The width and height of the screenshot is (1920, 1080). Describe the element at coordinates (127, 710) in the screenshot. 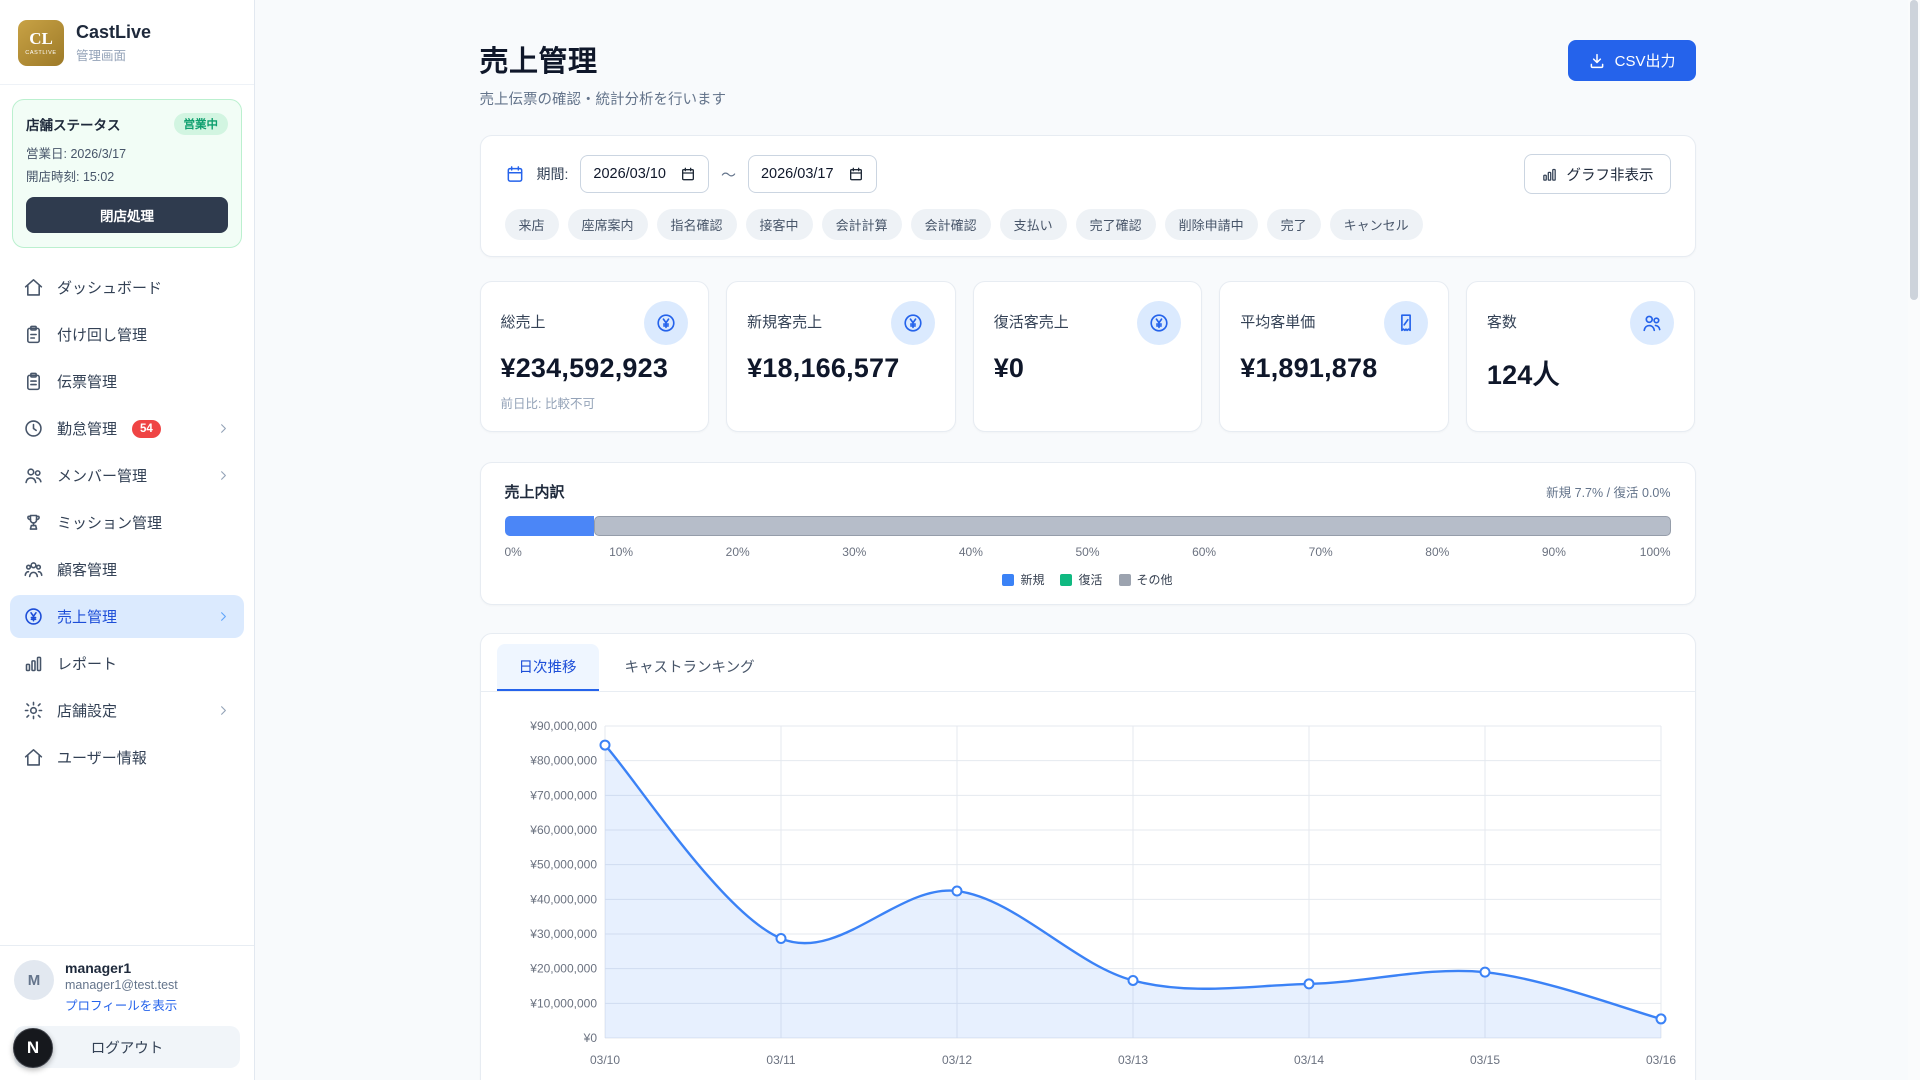

I see `sidebar-item-gear: 店舗設定` at that location.